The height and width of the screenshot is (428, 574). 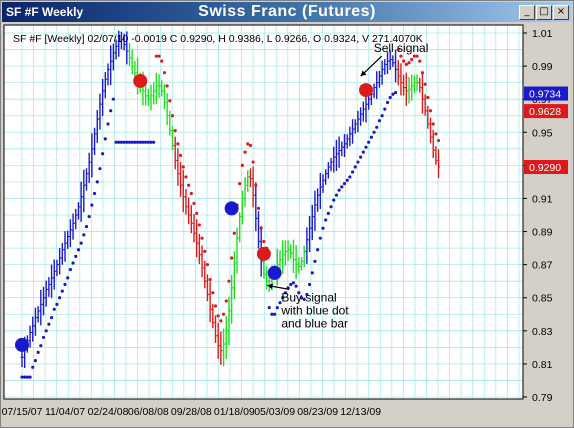 I want to click on window-title: SF #F Weekly, so click(x=45, y=12).